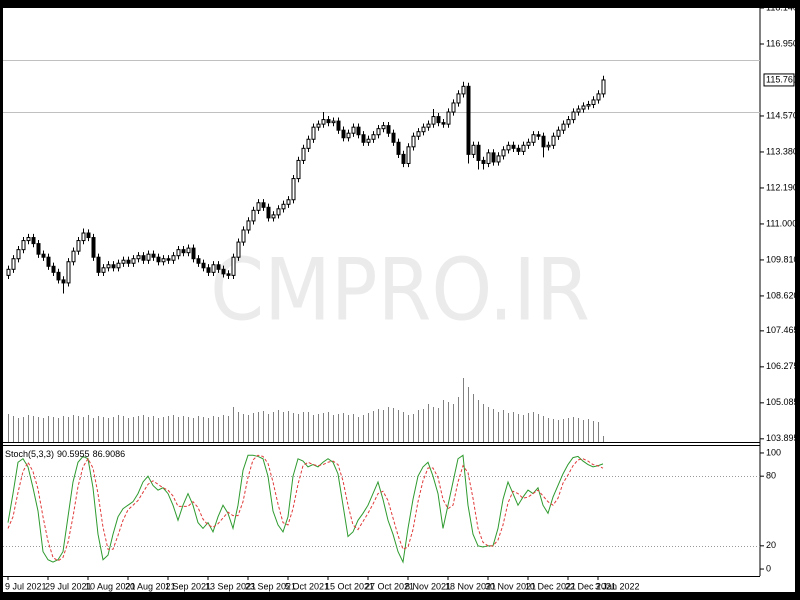 The width and height of the screenshot is (800, 600). I want to click on x-tick-label: 1 Sep 2021, so click(188, 586).